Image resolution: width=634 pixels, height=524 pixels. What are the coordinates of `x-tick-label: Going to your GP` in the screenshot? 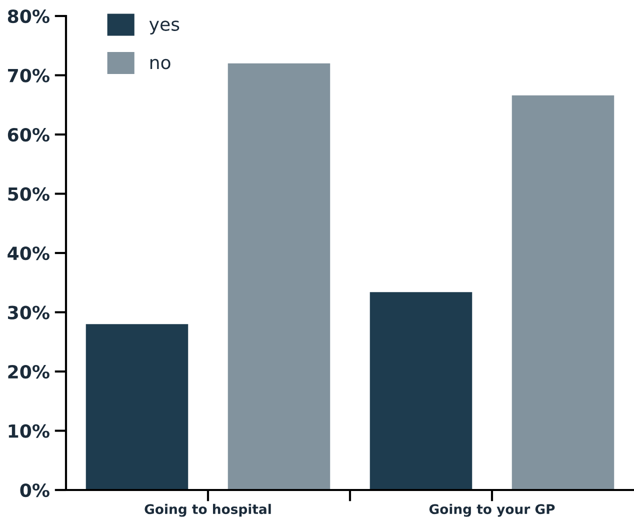 It's located at (492, 510).